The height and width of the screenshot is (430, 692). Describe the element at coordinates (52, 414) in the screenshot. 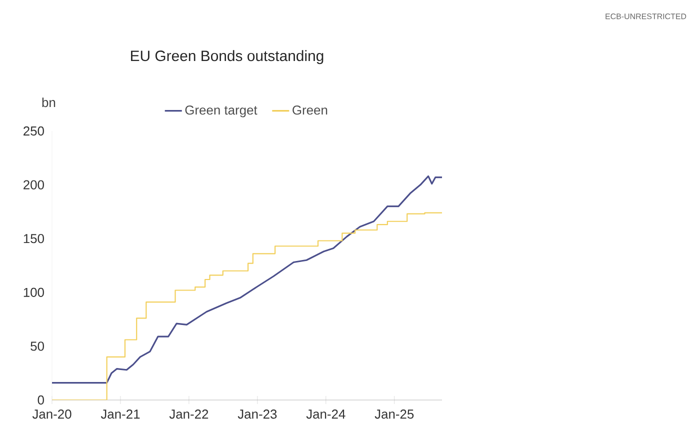

I see `x-tick-label: Jan-20` at that location.